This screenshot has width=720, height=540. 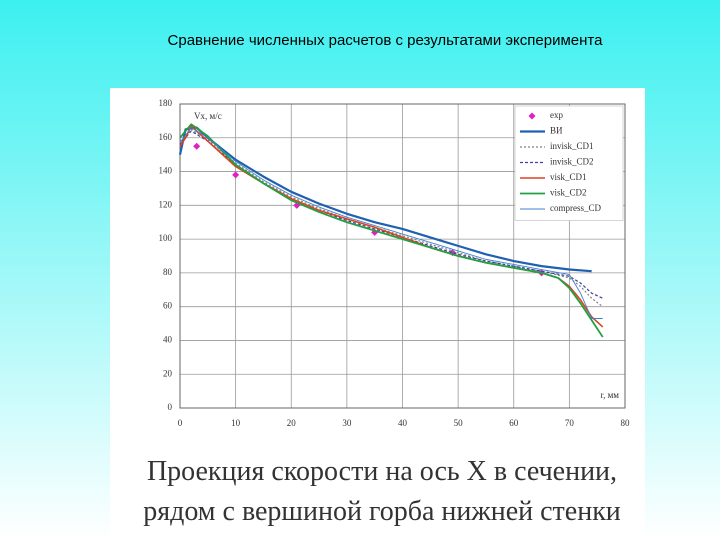 What do you see at coordinates (572, 162) in the screenshot?
I see `legend-label: invisk_CD2` at bounding box center [572, 162].